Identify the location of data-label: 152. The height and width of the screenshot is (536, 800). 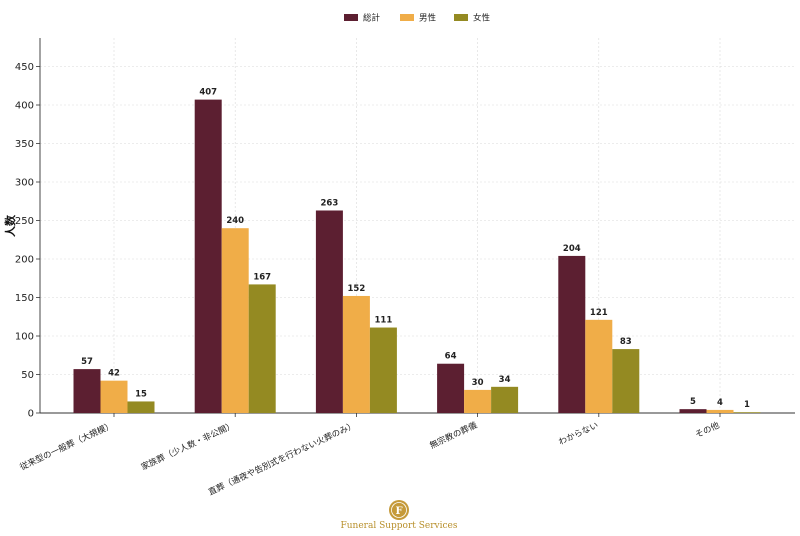
(357, 289).